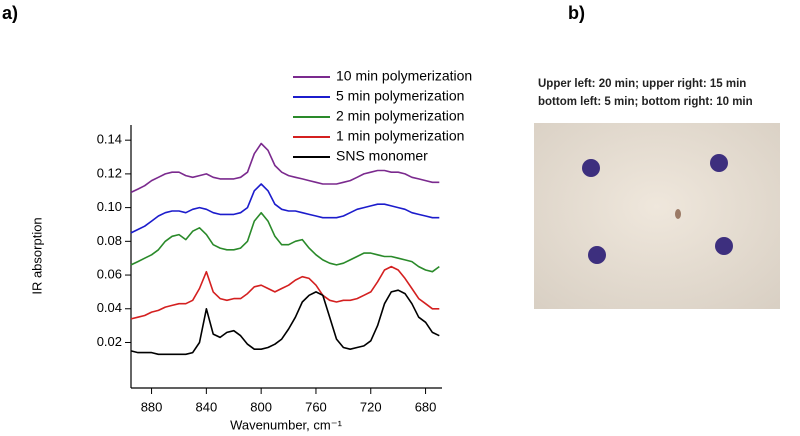 The image size is (800, 436). I want to click on panel-label: a), so click(10, 13).